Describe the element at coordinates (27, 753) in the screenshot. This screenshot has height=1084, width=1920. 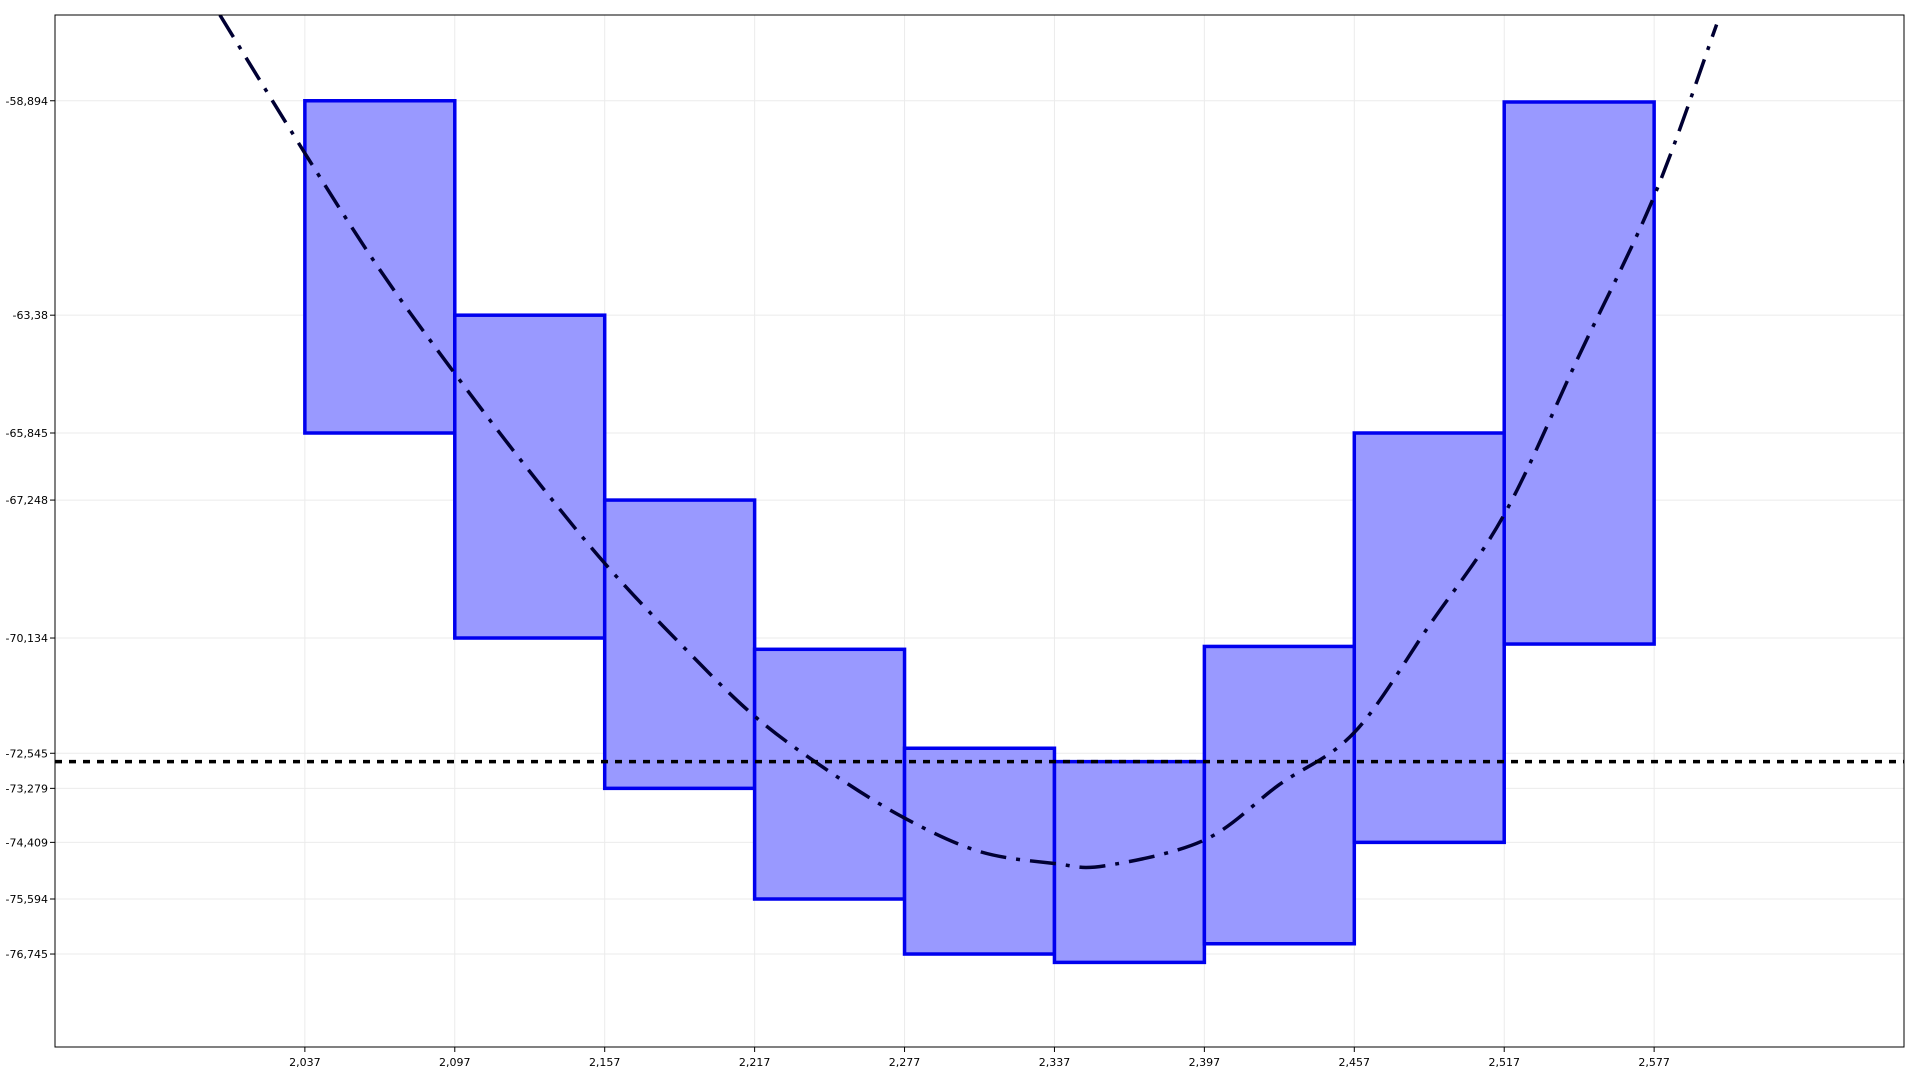
I see `y-tick-label: -72,545` at that location.